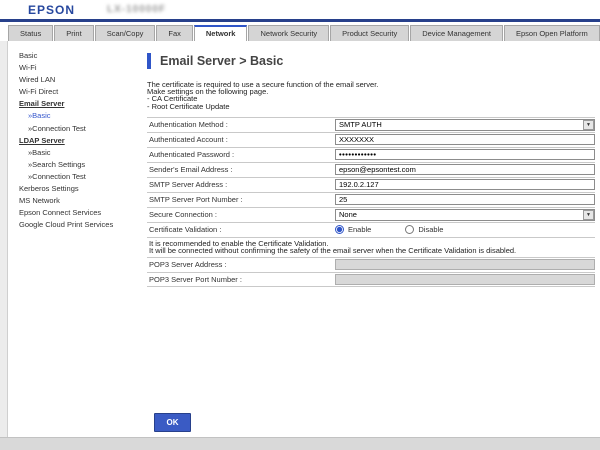  I want to click on tab-network: Network, so click(220, 33).